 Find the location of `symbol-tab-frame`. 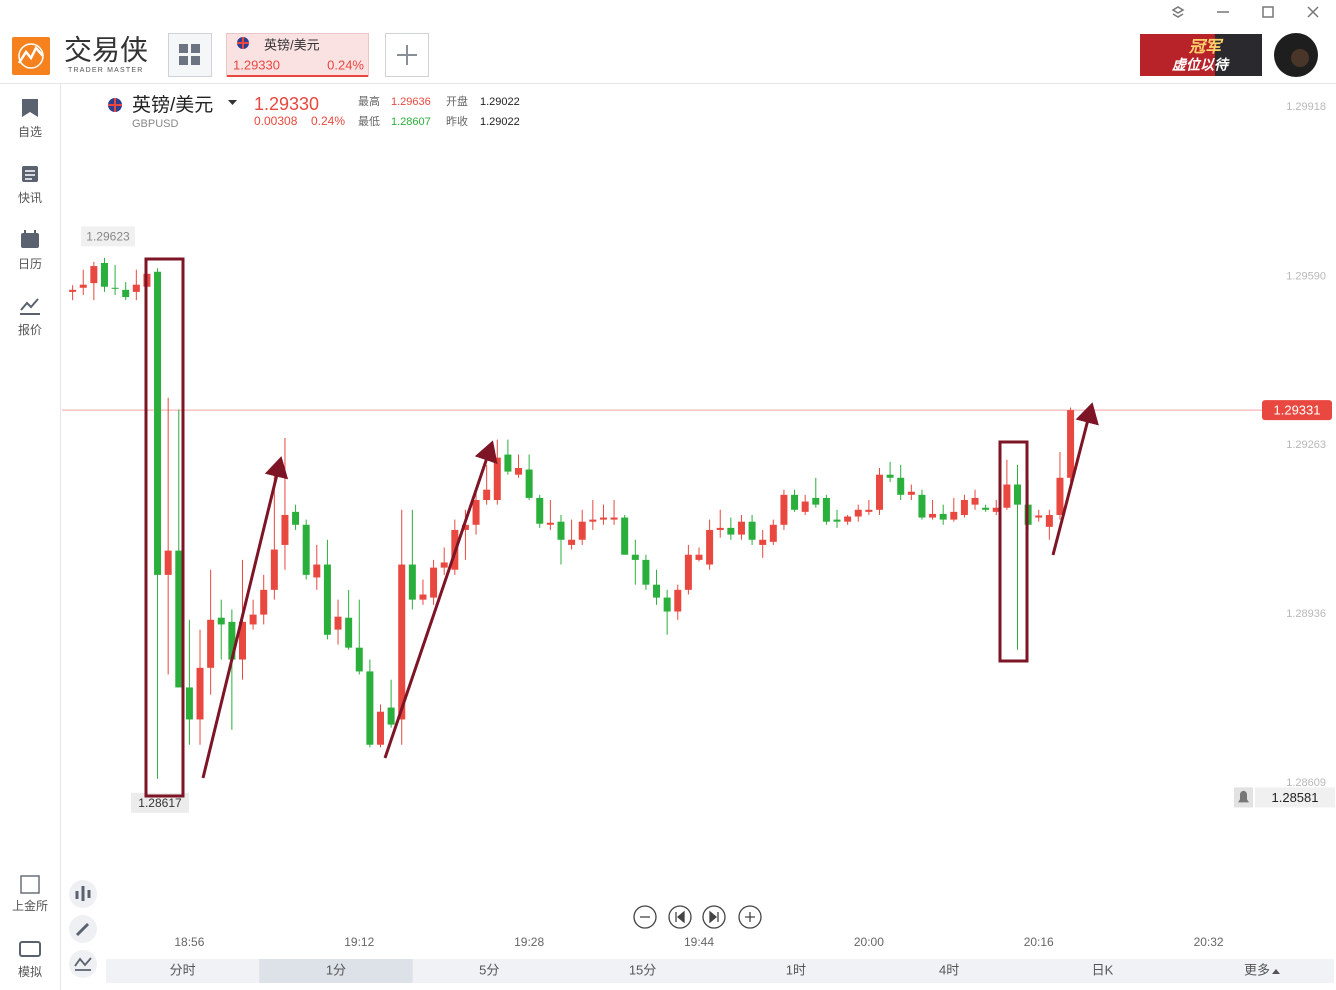

symbol-tab-frame is located at coordinates (297, 55).